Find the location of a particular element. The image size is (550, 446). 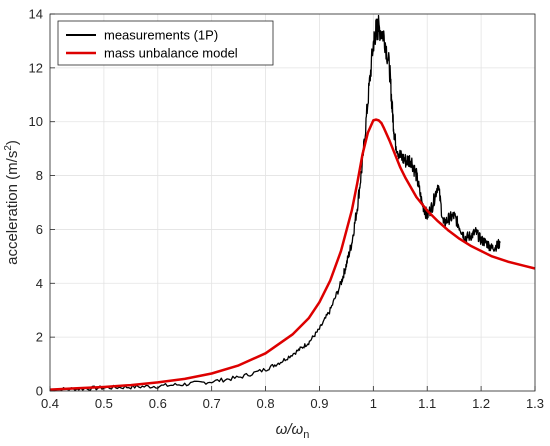

y-tick-label: 12 is located at coordinates (36, 67).